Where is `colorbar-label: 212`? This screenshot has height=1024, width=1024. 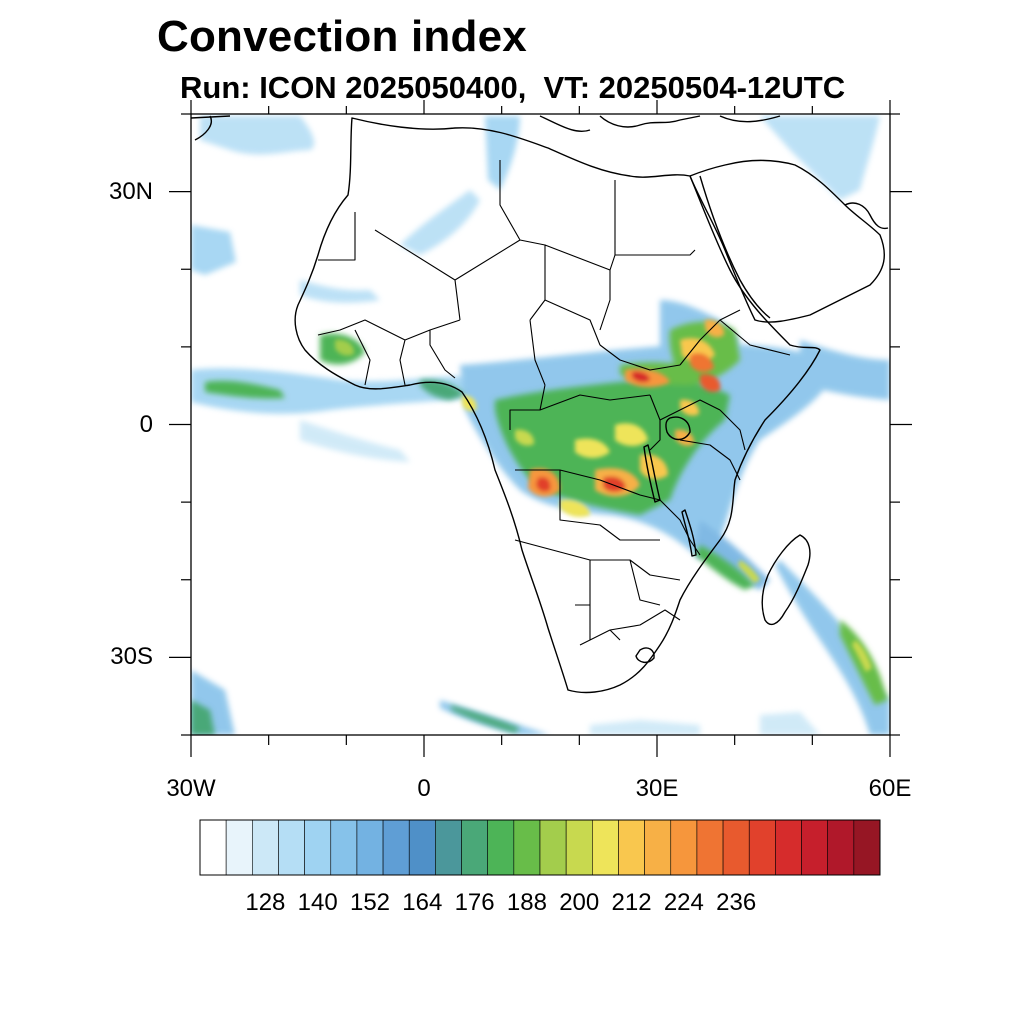
colorbar-label: 212 is located at coordinates (631, 902).